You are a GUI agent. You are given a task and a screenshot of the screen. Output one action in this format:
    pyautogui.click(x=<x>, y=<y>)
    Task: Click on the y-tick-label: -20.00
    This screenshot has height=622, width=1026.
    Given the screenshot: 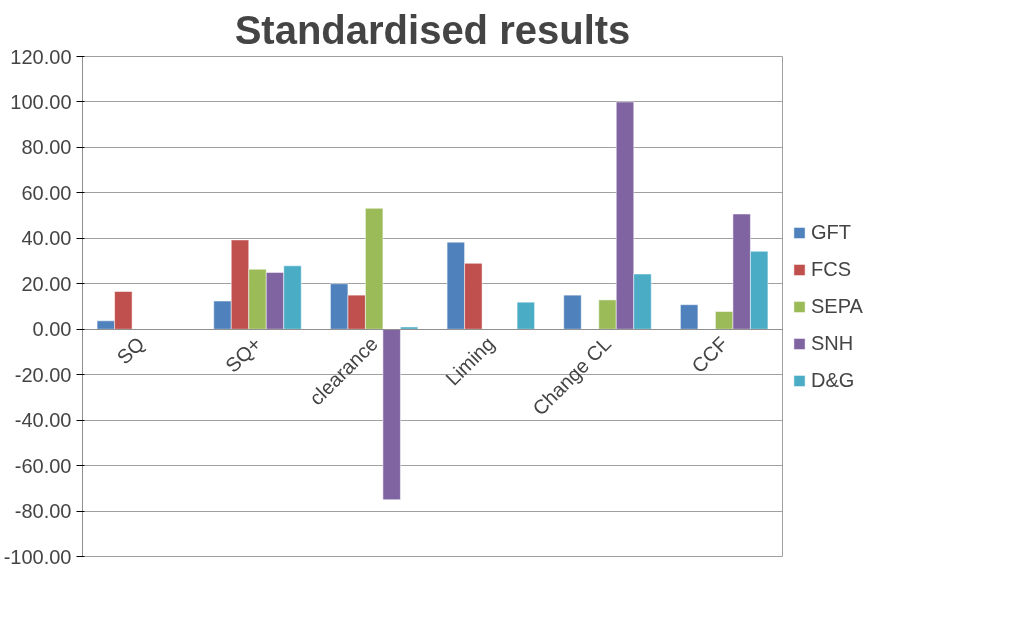 What is the action you would take?
    pyautogui.click(x=43, y=374)
    